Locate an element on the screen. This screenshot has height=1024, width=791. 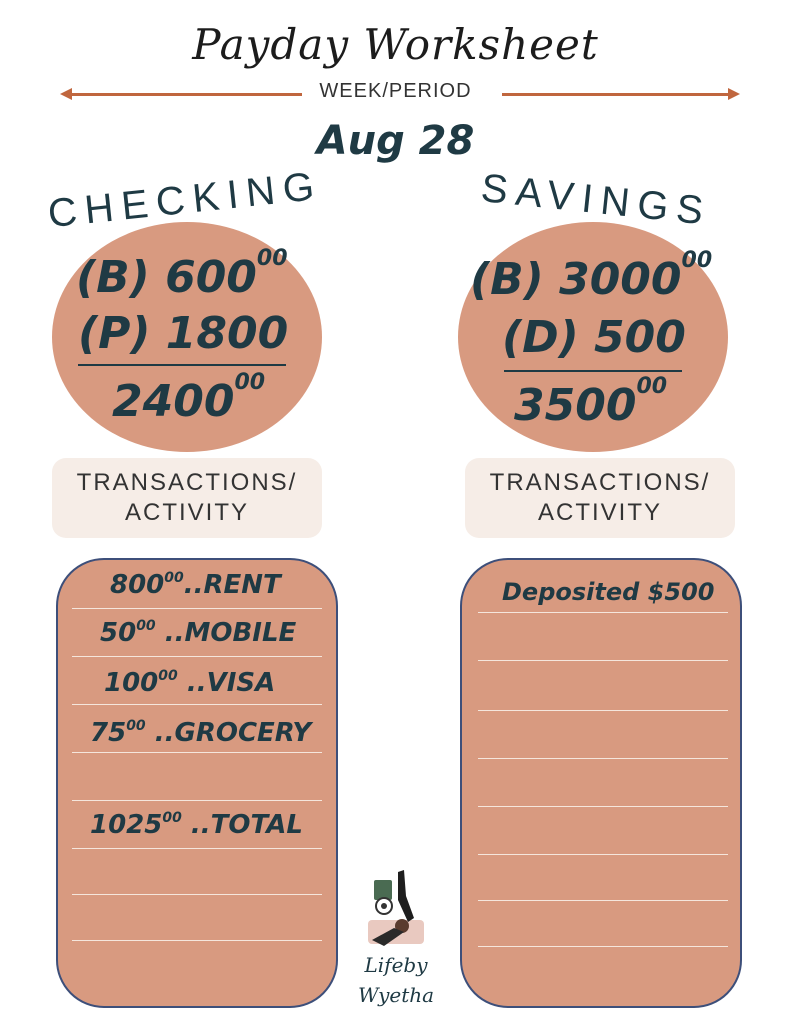
entry-label: ..GROCERY is located at coordinates (233, 733).